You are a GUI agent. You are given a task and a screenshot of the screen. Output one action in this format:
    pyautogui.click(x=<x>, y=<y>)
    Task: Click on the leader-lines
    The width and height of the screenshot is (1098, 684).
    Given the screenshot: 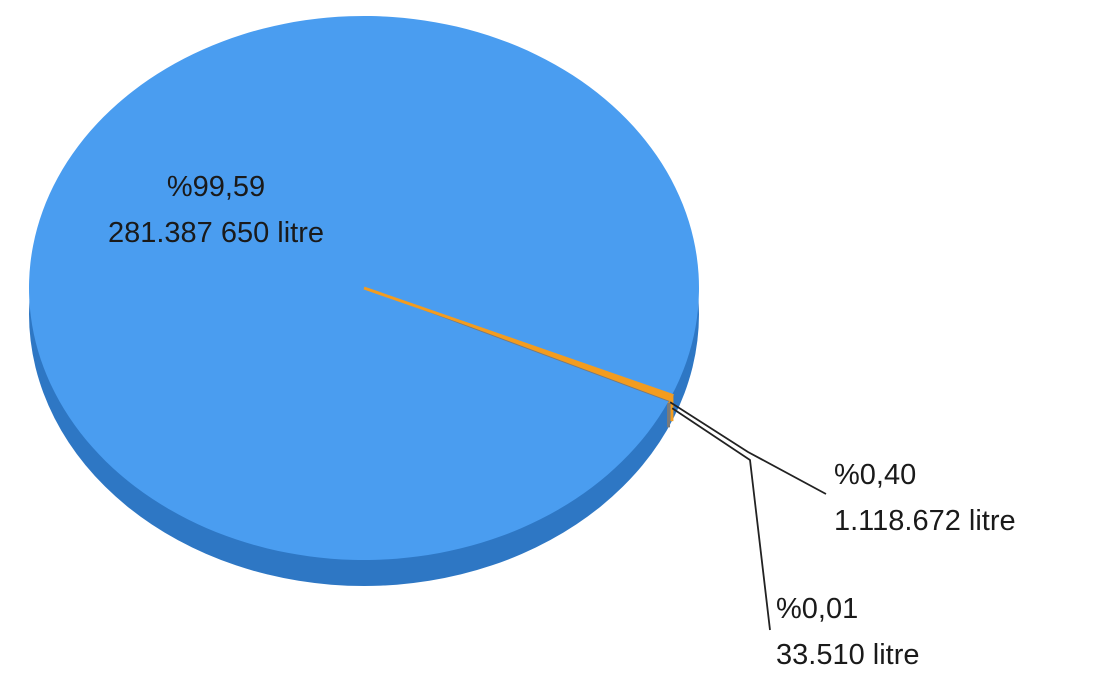 What is the action you would take?
    pyautogui.click(x=748, y=516)
    